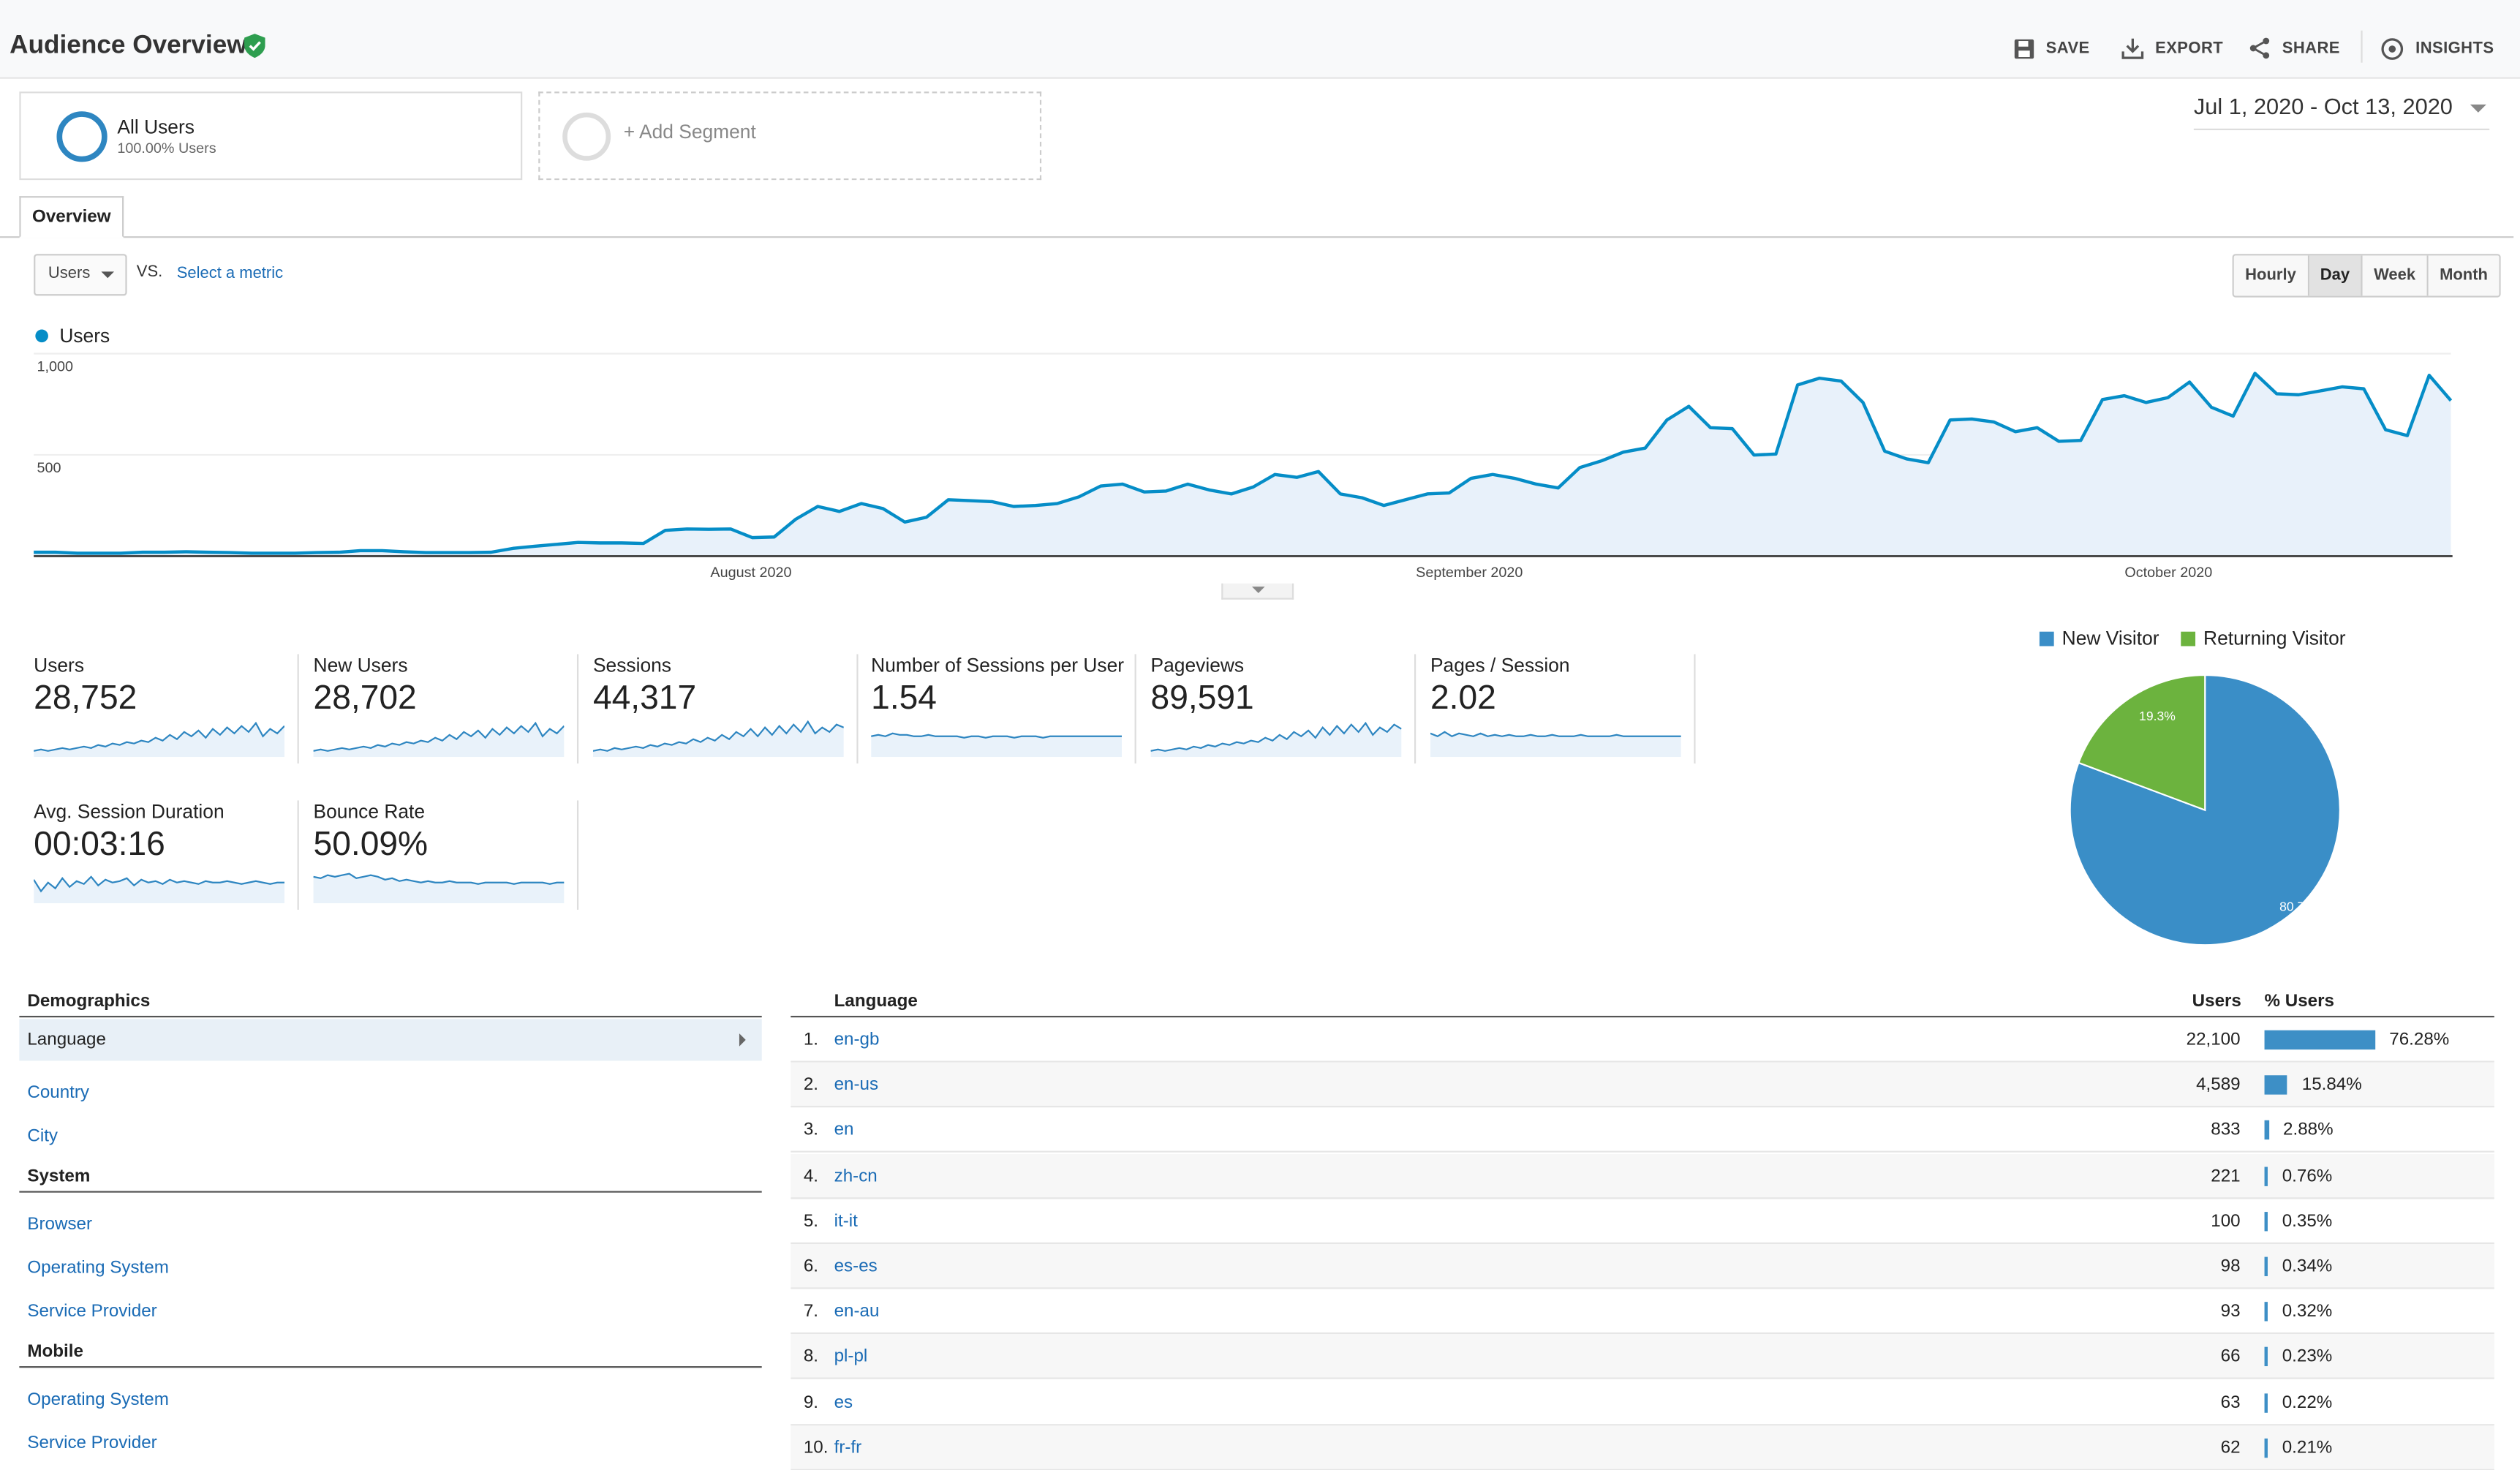 Image resolution: width=2520 pixels, height=1470 pixels. What do you see at coordinates (1257, 591) in the screenshot?
I see `chart-collapse-toggle` at bounding box center [1257, 591].